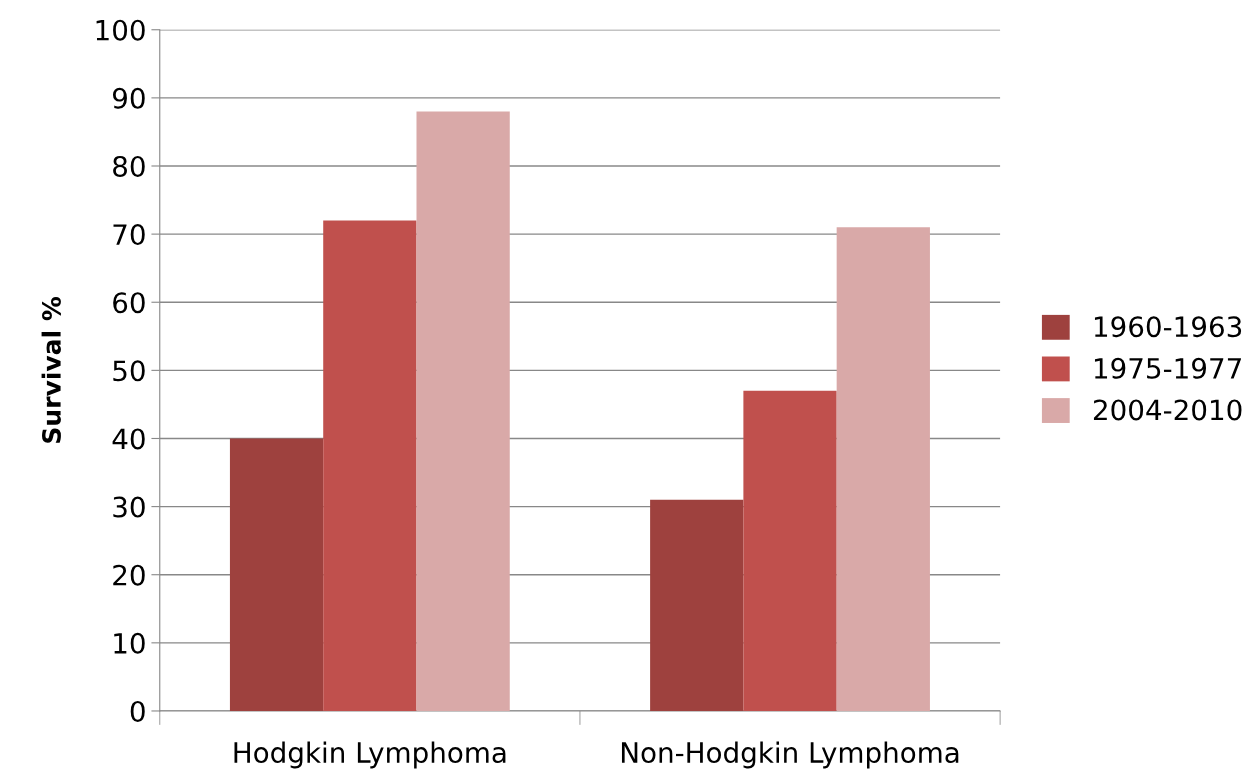  Describe the element at coordinates (120, 30) in the screenshot. I see `y-tick-label: 100` at that location.